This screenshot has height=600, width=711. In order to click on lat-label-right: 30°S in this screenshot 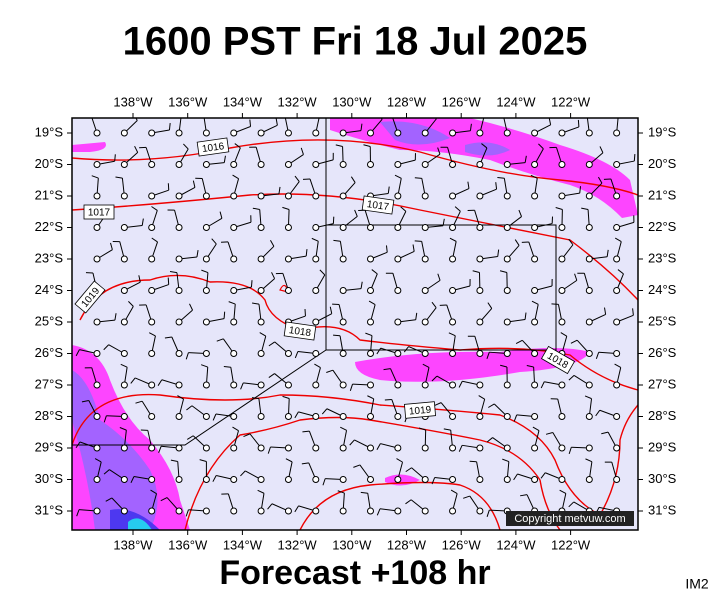, I will do `click(662, 478)`.